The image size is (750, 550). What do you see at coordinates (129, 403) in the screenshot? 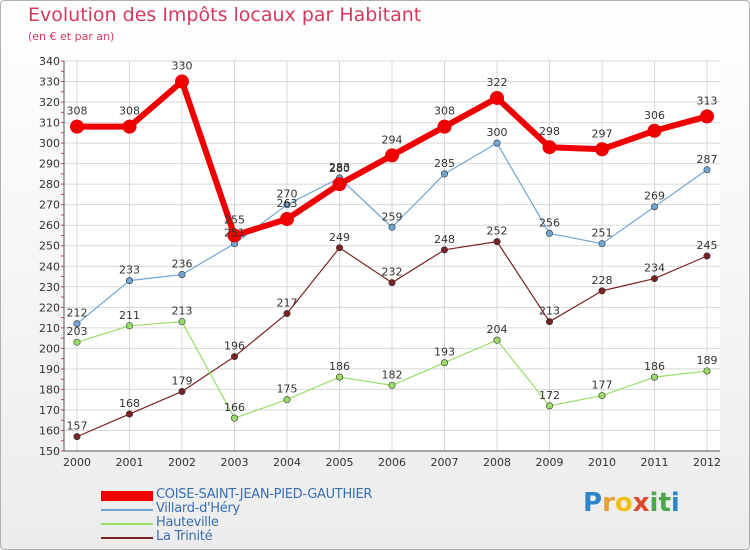
I see `data-label: 168` at bounding box center [129, 403].